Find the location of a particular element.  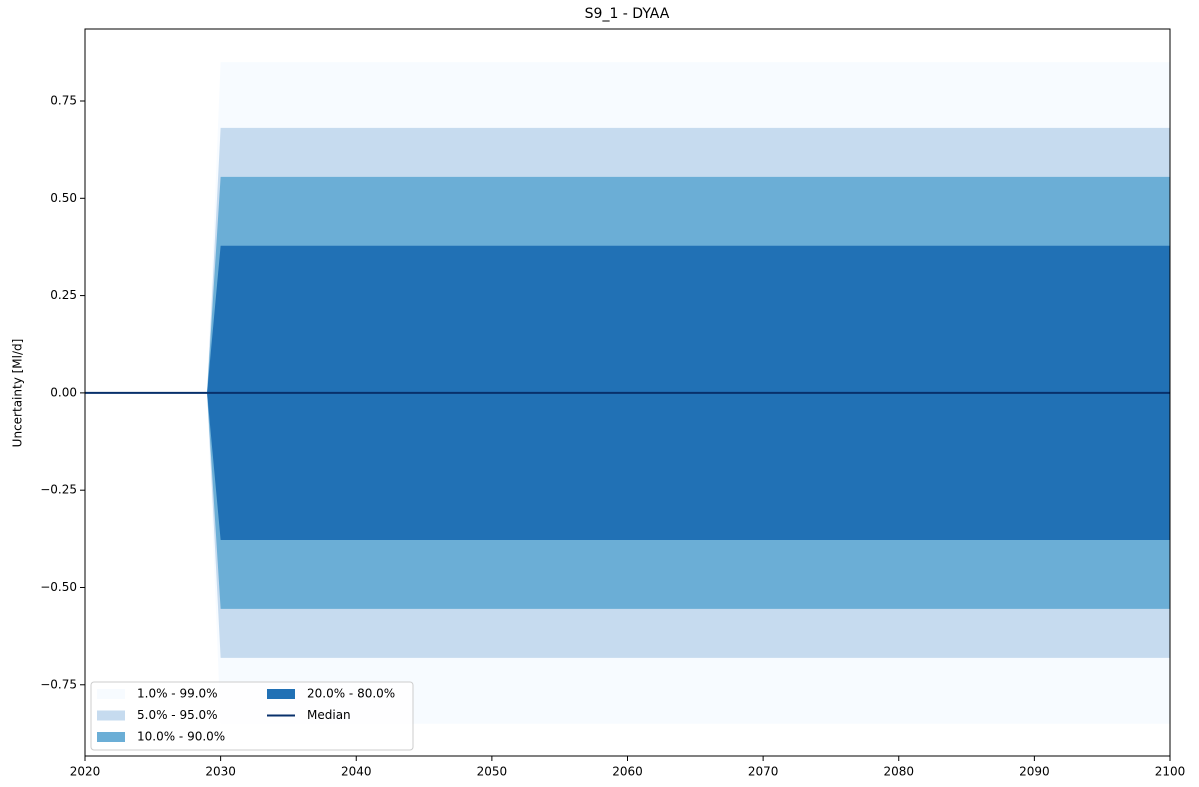

y-tick-label: 0.25 is located at coordinates (63, 295).